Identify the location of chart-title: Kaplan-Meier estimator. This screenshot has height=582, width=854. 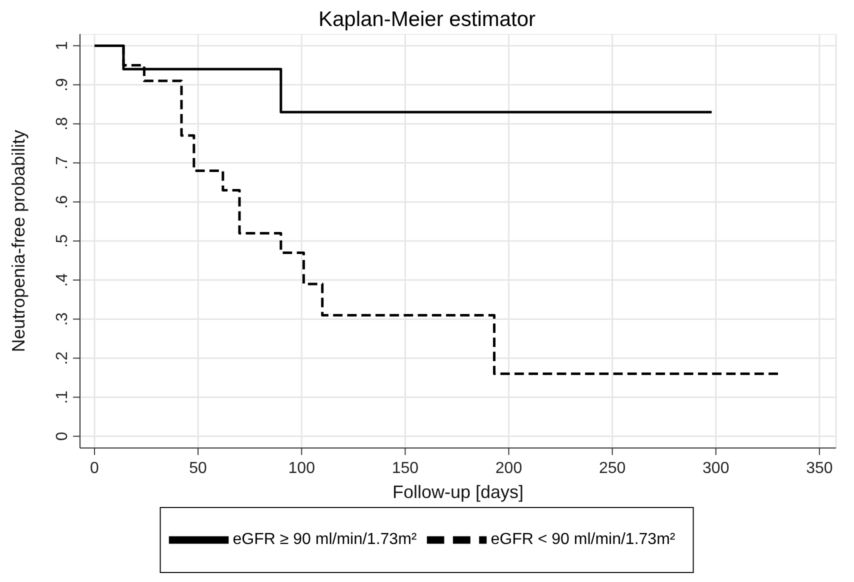
(427, 20).